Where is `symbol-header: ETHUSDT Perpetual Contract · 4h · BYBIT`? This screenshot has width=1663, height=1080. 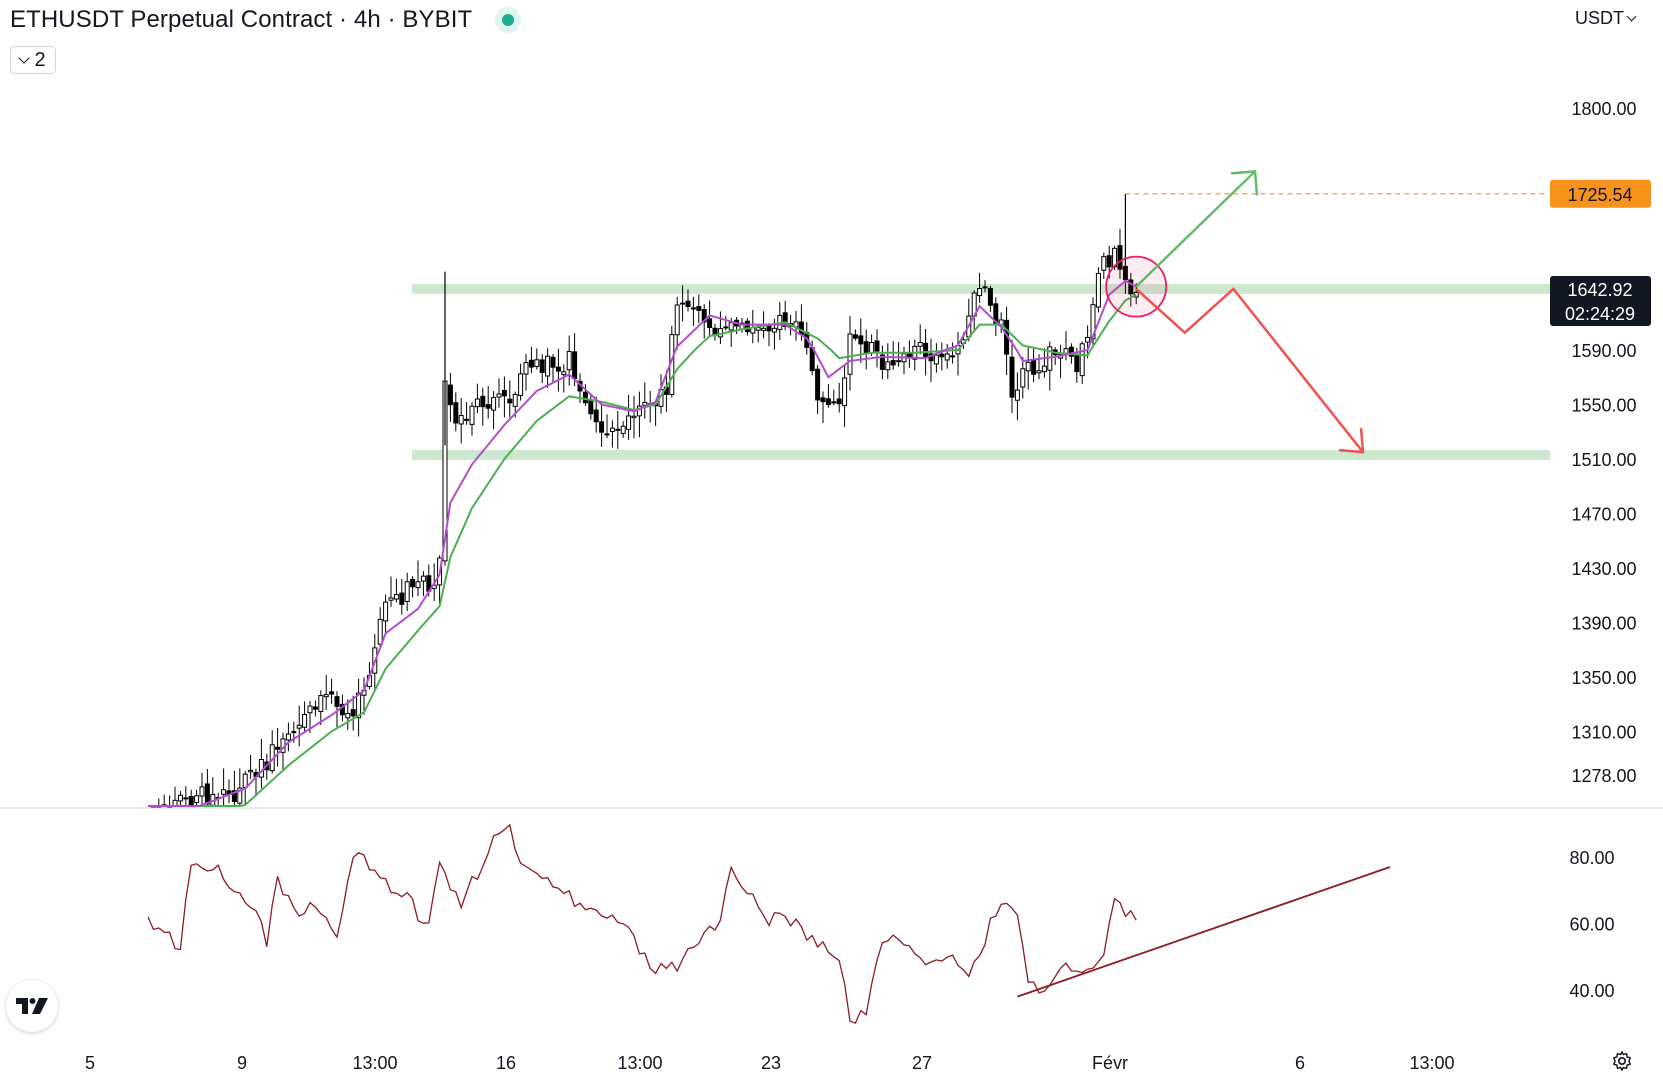 symbol-header: ETHUSDT Perpetual Contract · 4h · BYBIT is located at coordinates (262, 20).